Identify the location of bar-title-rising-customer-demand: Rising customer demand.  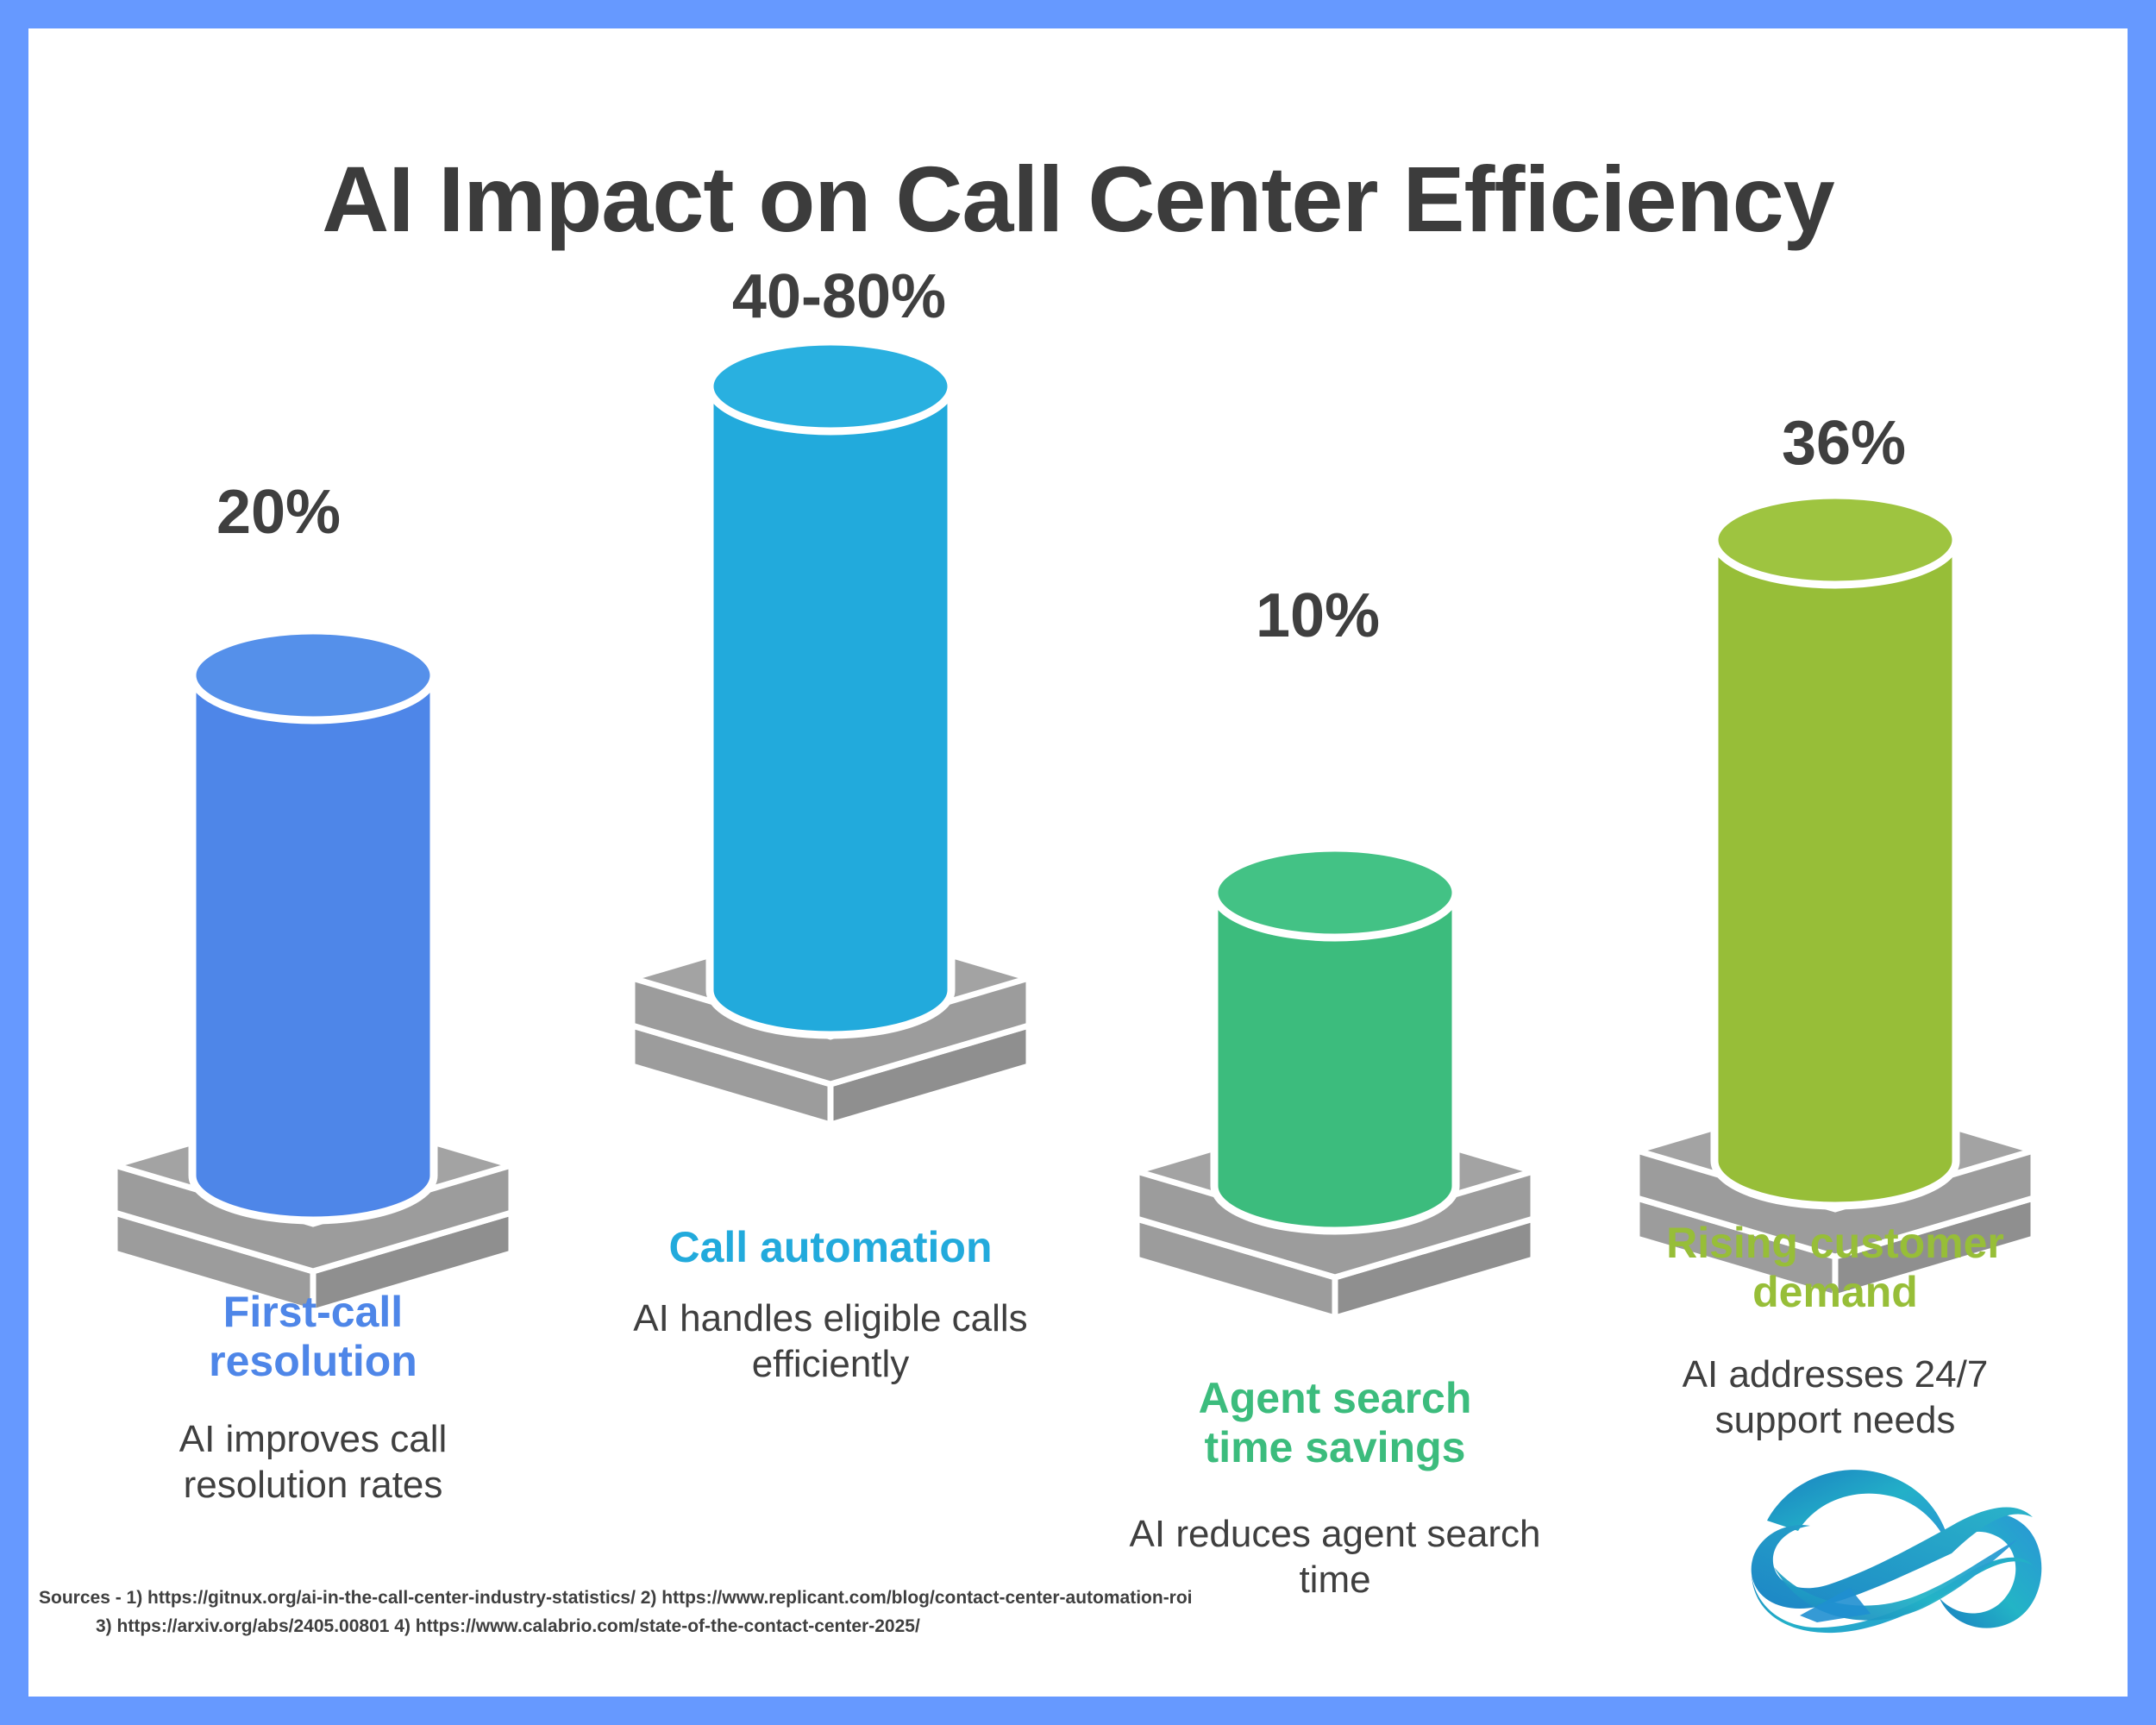
(1835, 1268).